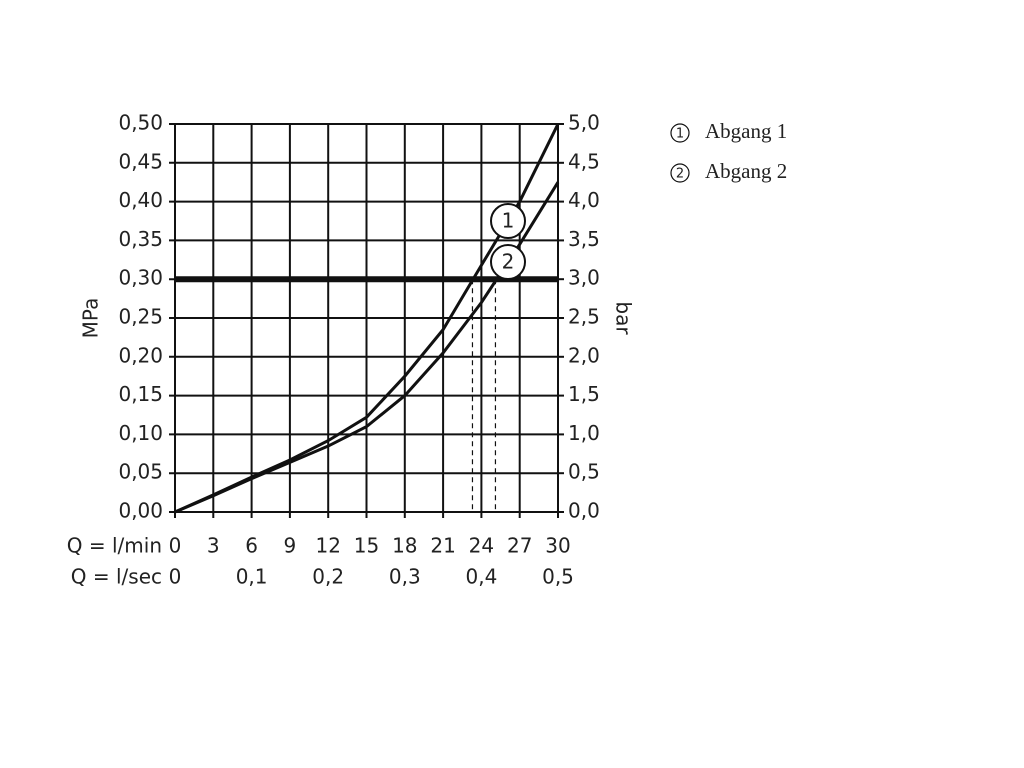 Image resolution: width=1024 pixels, height=768 pixels. I want to click on y2-tick-label: 3,5, so click(584, 239).